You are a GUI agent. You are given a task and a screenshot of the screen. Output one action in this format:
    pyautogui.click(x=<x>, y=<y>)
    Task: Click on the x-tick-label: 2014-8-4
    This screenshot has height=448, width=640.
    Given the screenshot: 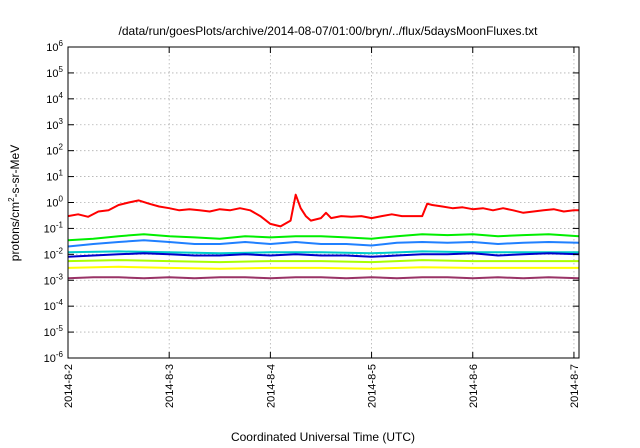 What is the action you would take?
    pyautogui.click(x=271, y=386)
    